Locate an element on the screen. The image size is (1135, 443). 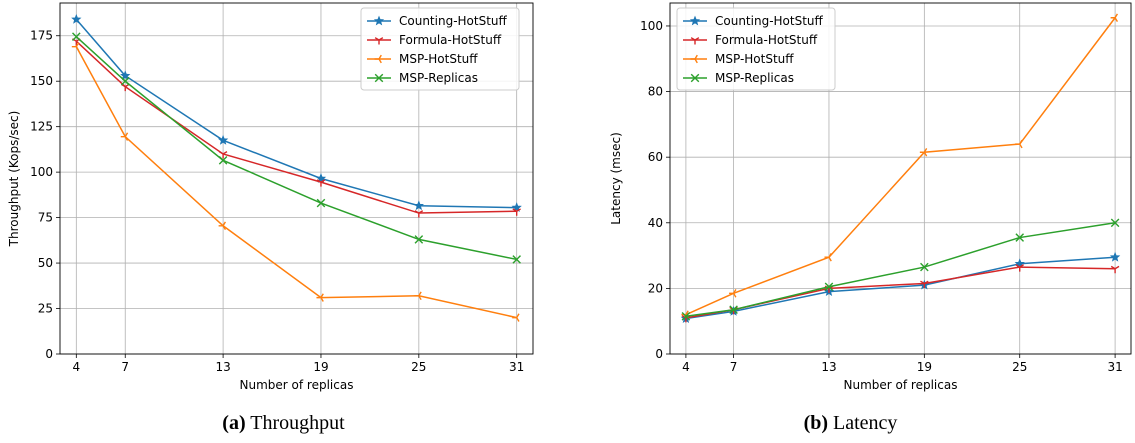
throughput-legend-entry-msp-replicas: MSP-Replicas is located at coordinates (422, 78).